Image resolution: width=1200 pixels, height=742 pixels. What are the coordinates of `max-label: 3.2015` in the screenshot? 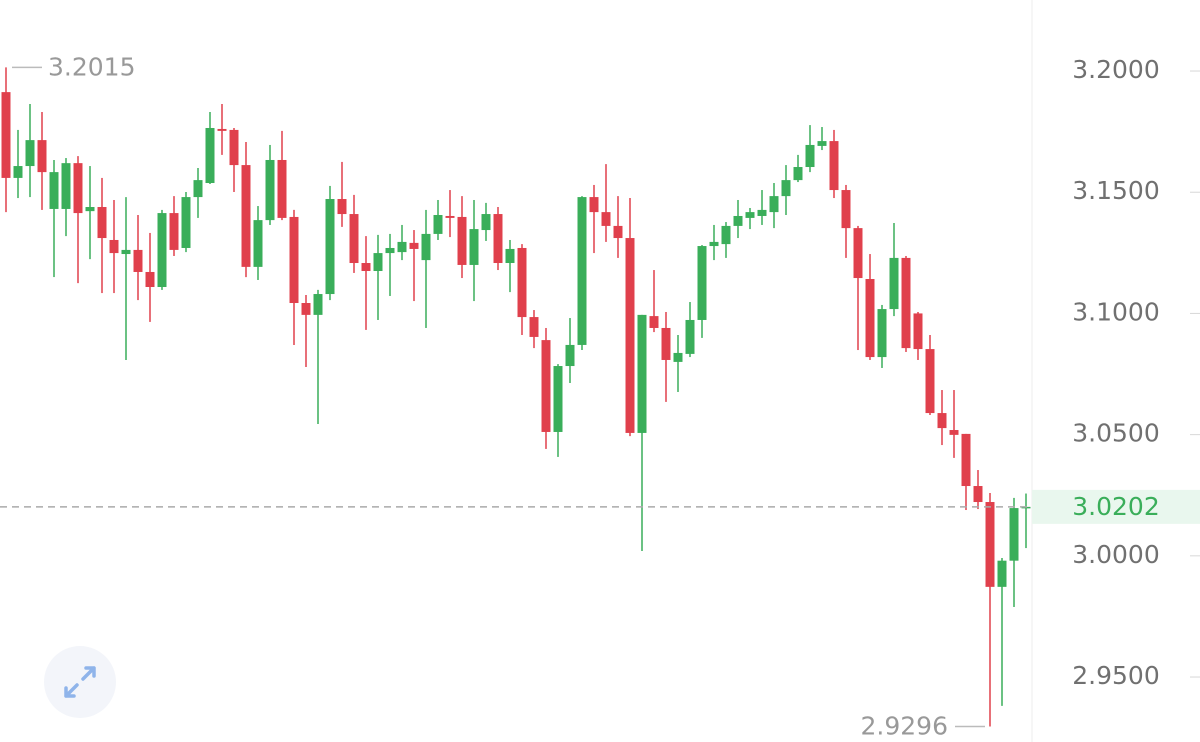 It's located at (91, 66).